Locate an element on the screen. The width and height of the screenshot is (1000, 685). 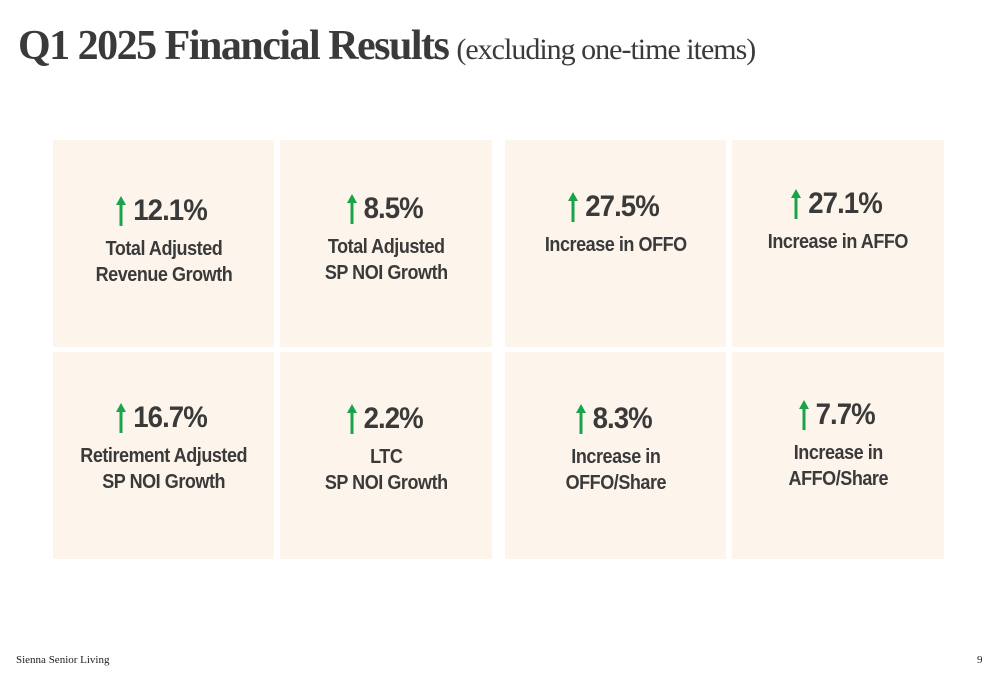
metric-tile-increase-in-offo: 27.5% Increase in OFFO is located at coordinates (615, 243).